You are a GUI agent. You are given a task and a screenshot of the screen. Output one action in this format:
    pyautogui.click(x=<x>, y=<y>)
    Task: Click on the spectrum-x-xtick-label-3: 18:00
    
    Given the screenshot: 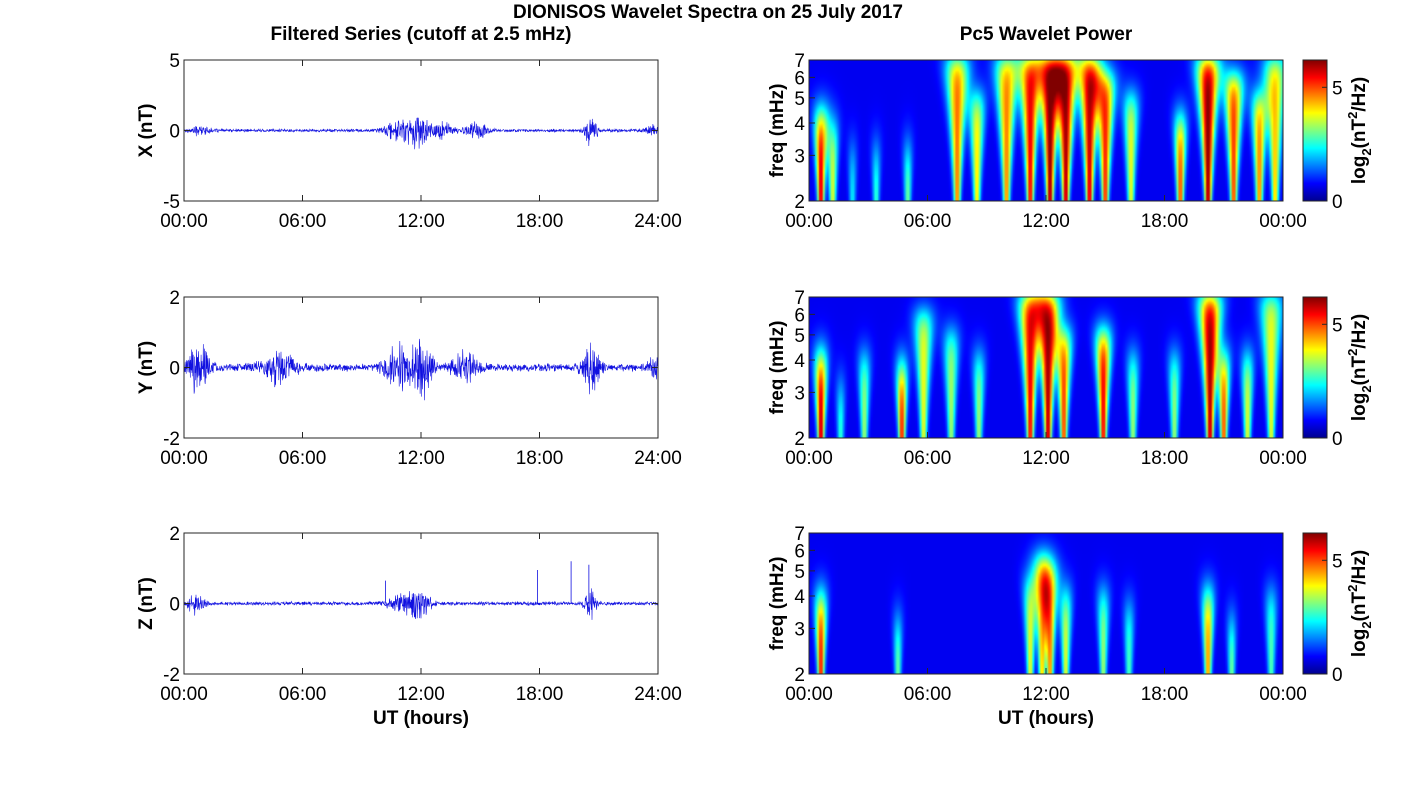 What is the action you would take?
    pyautogui.click(x=1165, y=221)
    